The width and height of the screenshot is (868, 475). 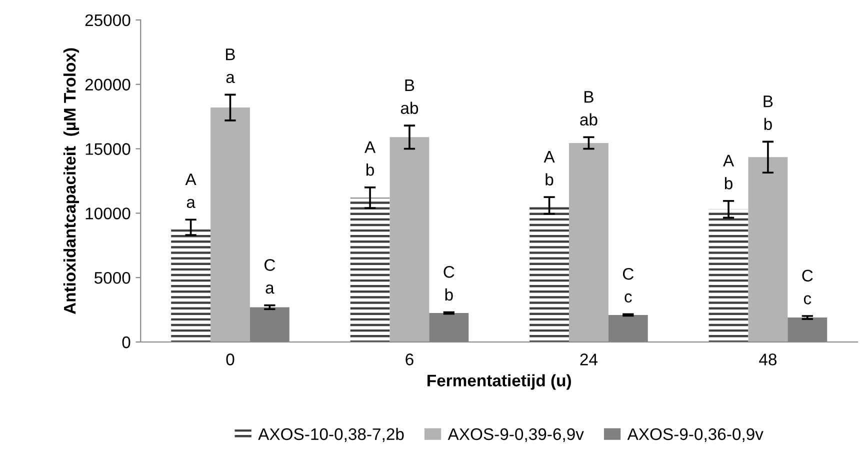 I want to click on y-tick-label: 10000, so click(x=108, y=214).